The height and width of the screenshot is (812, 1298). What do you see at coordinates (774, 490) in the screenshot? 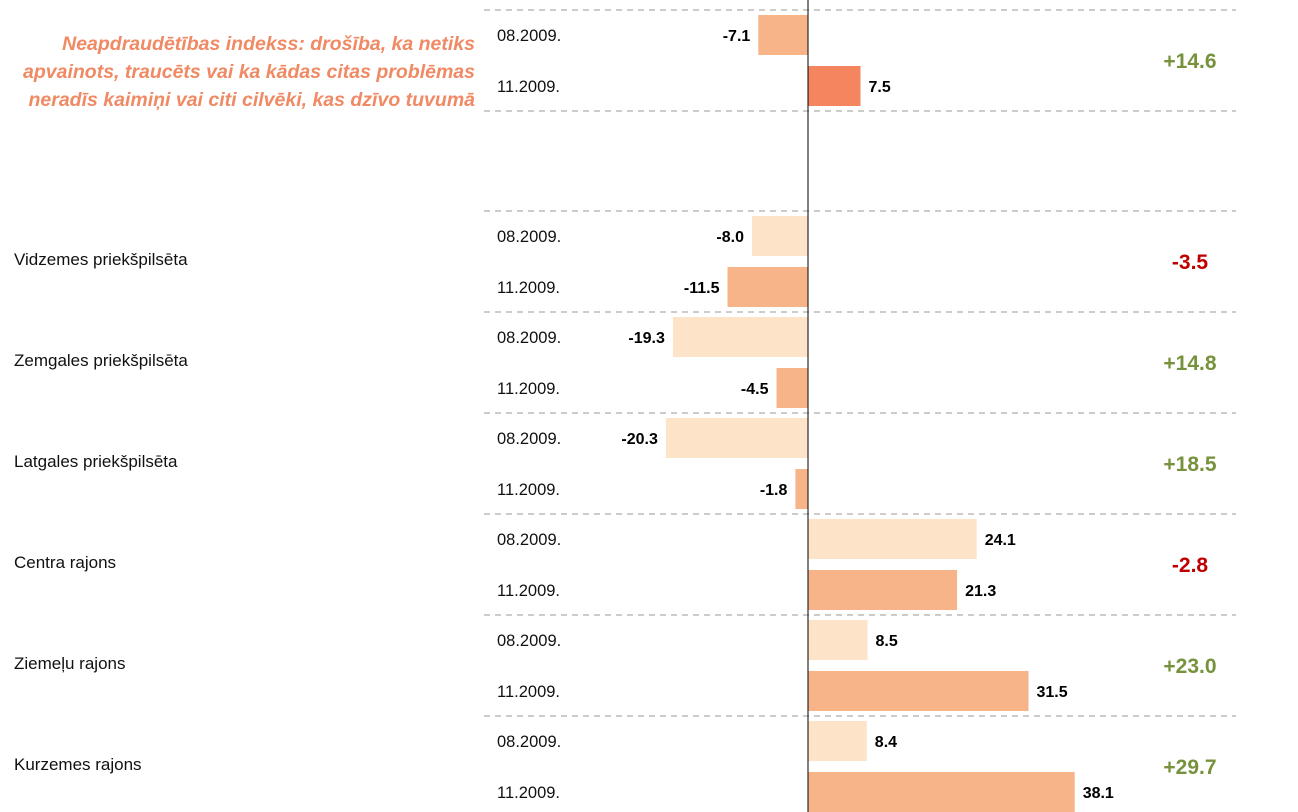
I see `bar-value-label: -1.8` at bounding box center [774, 490].